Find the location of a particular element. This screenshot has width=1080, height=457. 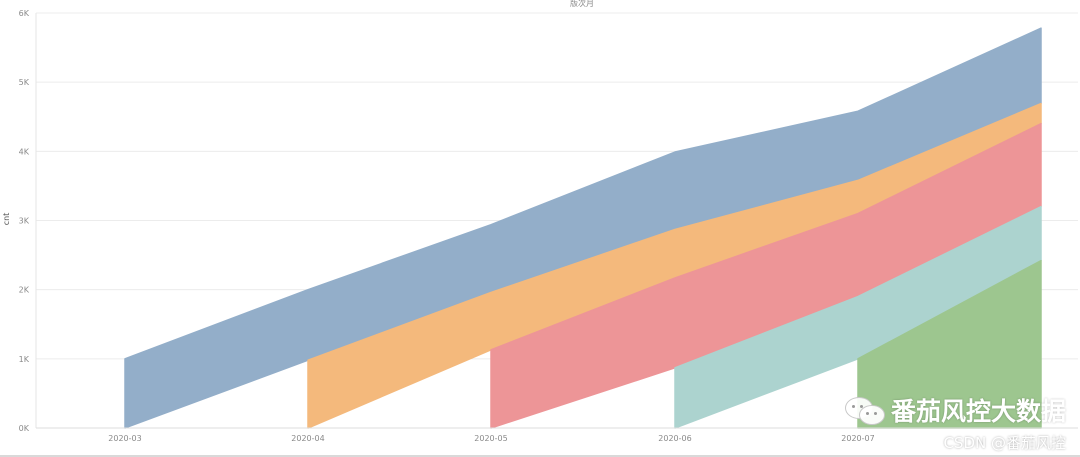

y-tick-label: 6K is located at coordinates (24, 13).